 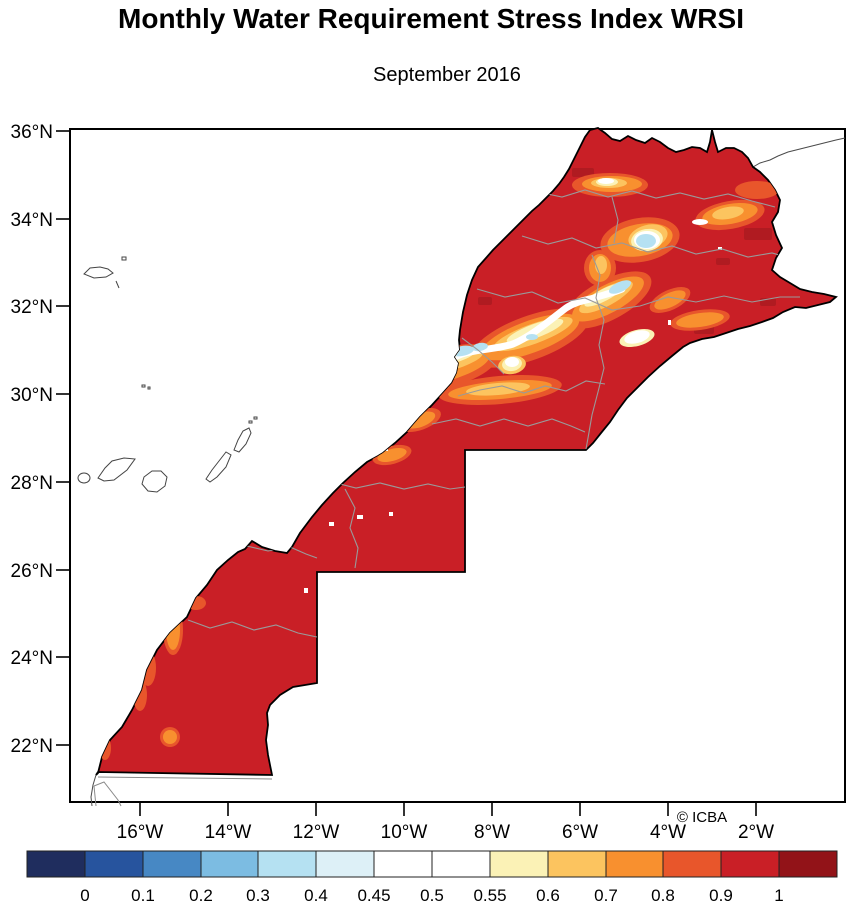 I want to click on porto-santo-island, so click(x=124, y=258).